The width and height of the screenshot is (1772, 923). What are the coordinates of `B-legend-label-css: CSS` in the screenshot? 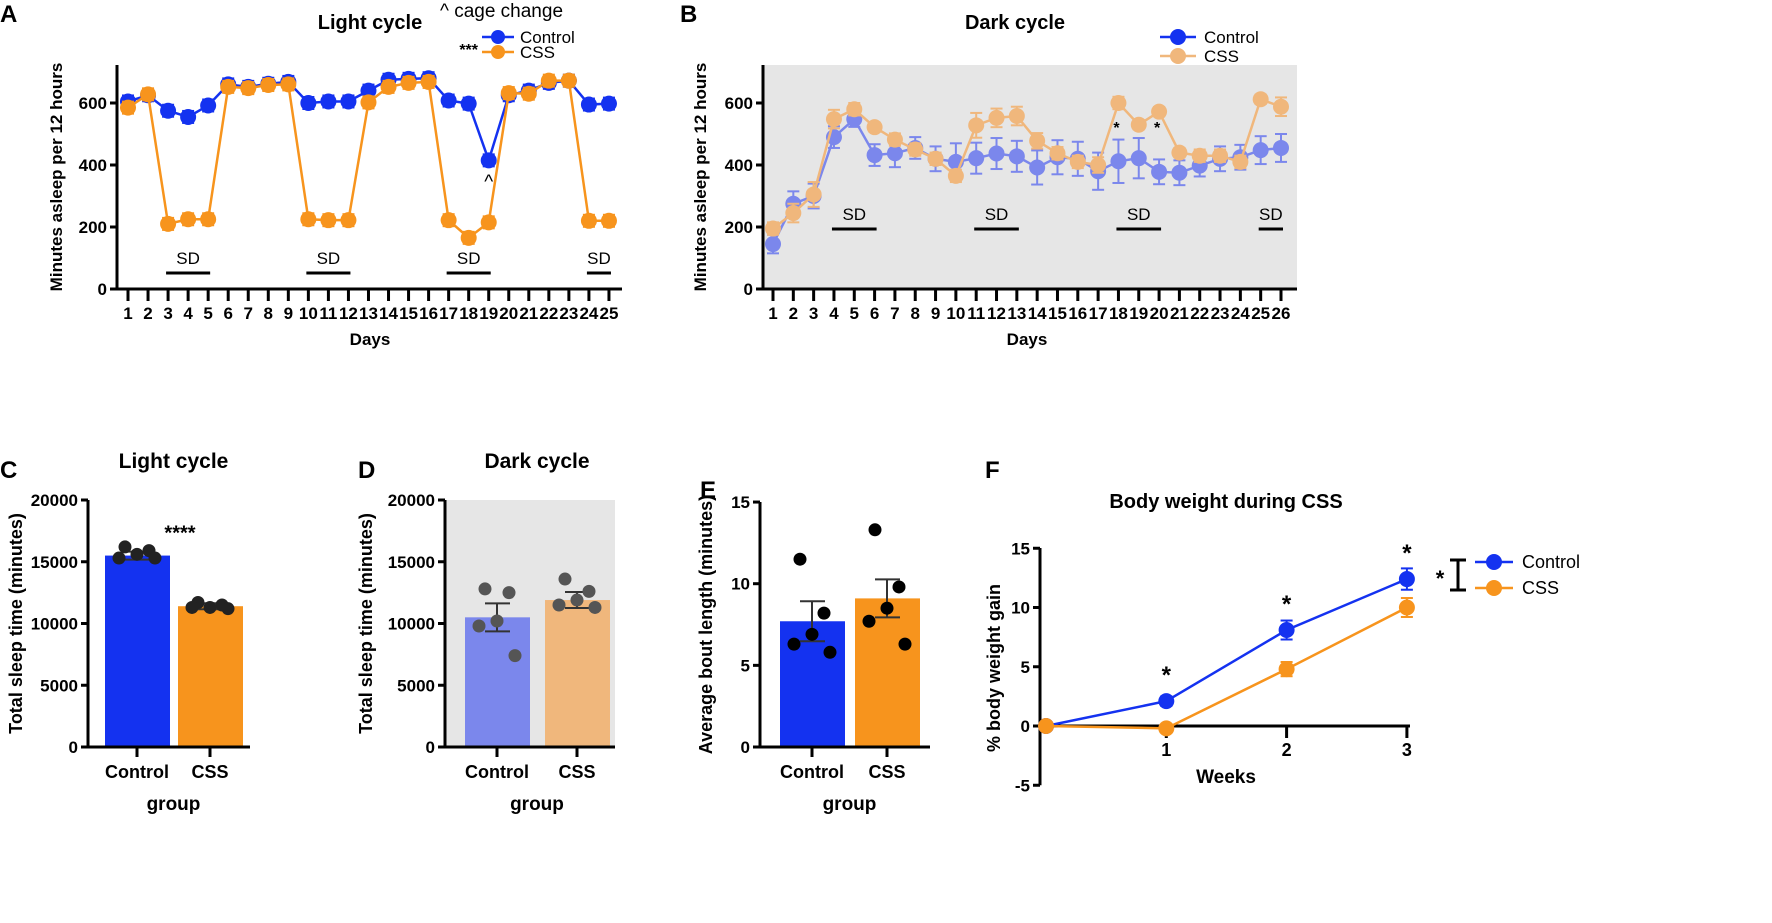 It's located at (1221, 56).